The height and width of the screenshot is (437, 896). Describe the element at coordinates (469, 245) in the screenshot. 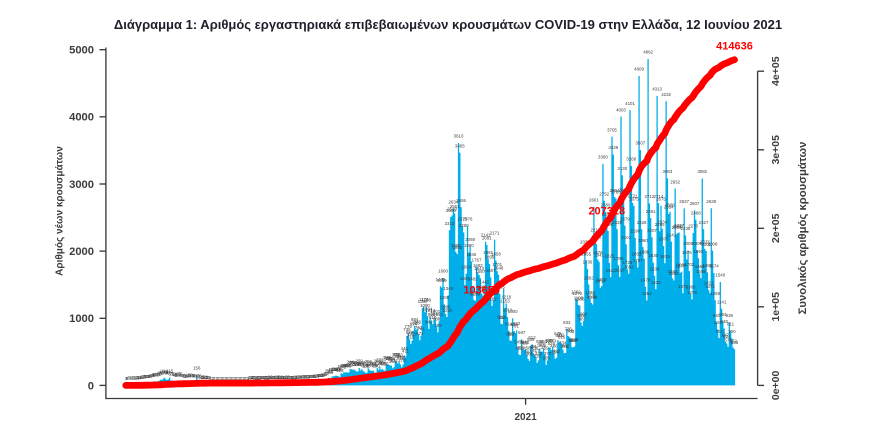

I see `svg-text: 1980` at that location.